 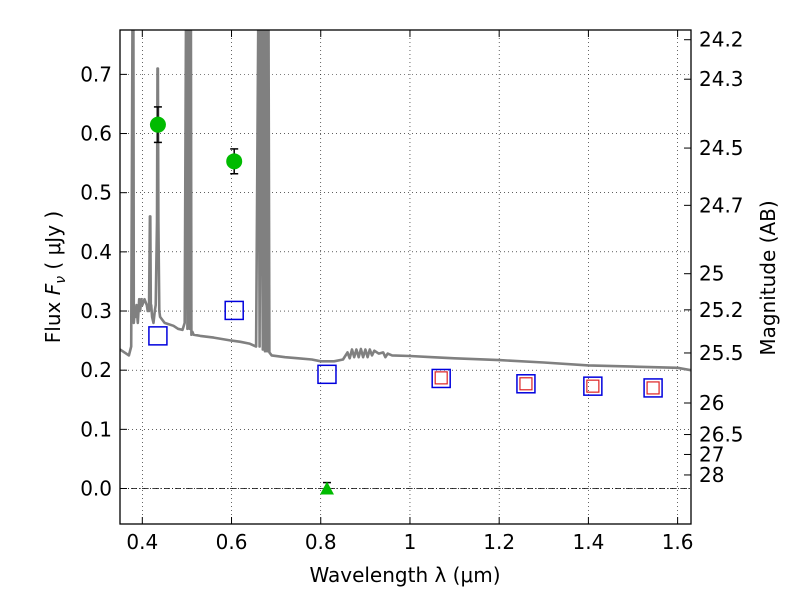 I want to click on y2-tick-label: 24.5, so click(x=721, y=148).